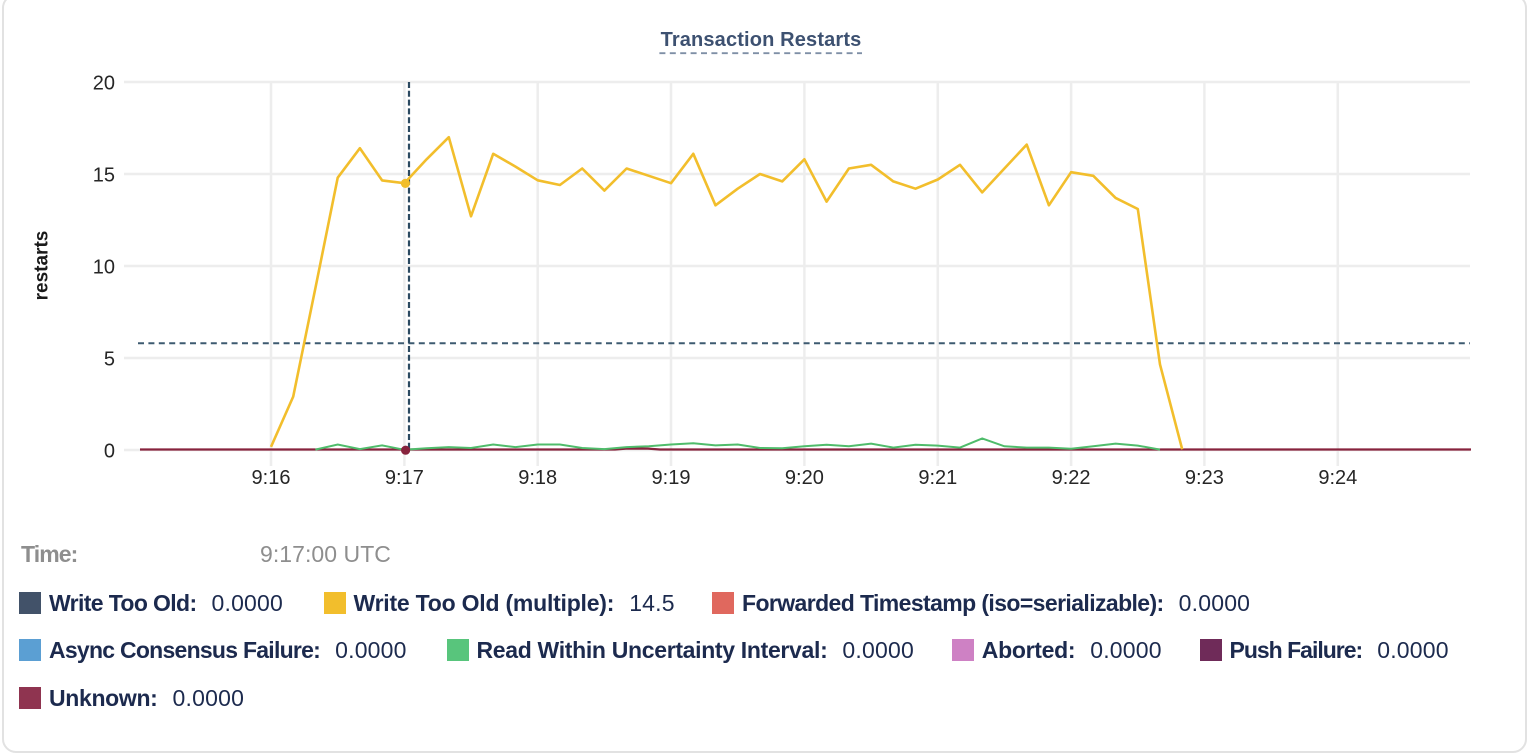 The image size is (1528, 753). Describe the element at coordinates (271, 478) in the screenshot. I see `svg-text: 9:16` at that location.